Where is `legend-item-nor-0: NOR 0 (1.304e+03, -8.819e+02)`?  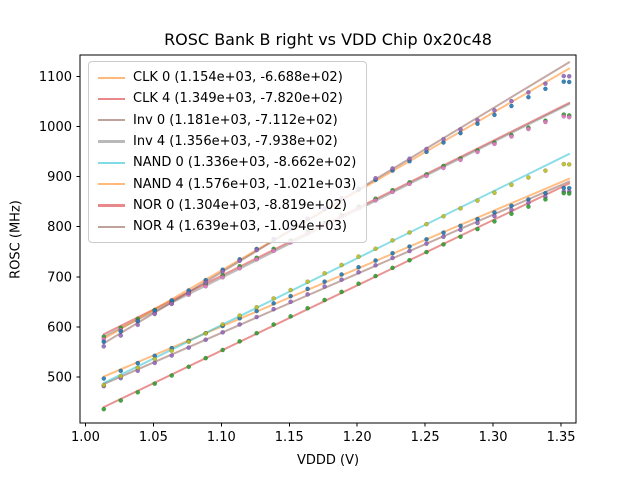 legend-item-nor-0: NOR 0 (1.304e+03, -8.819e+02) is located at coordinates (227, 205).